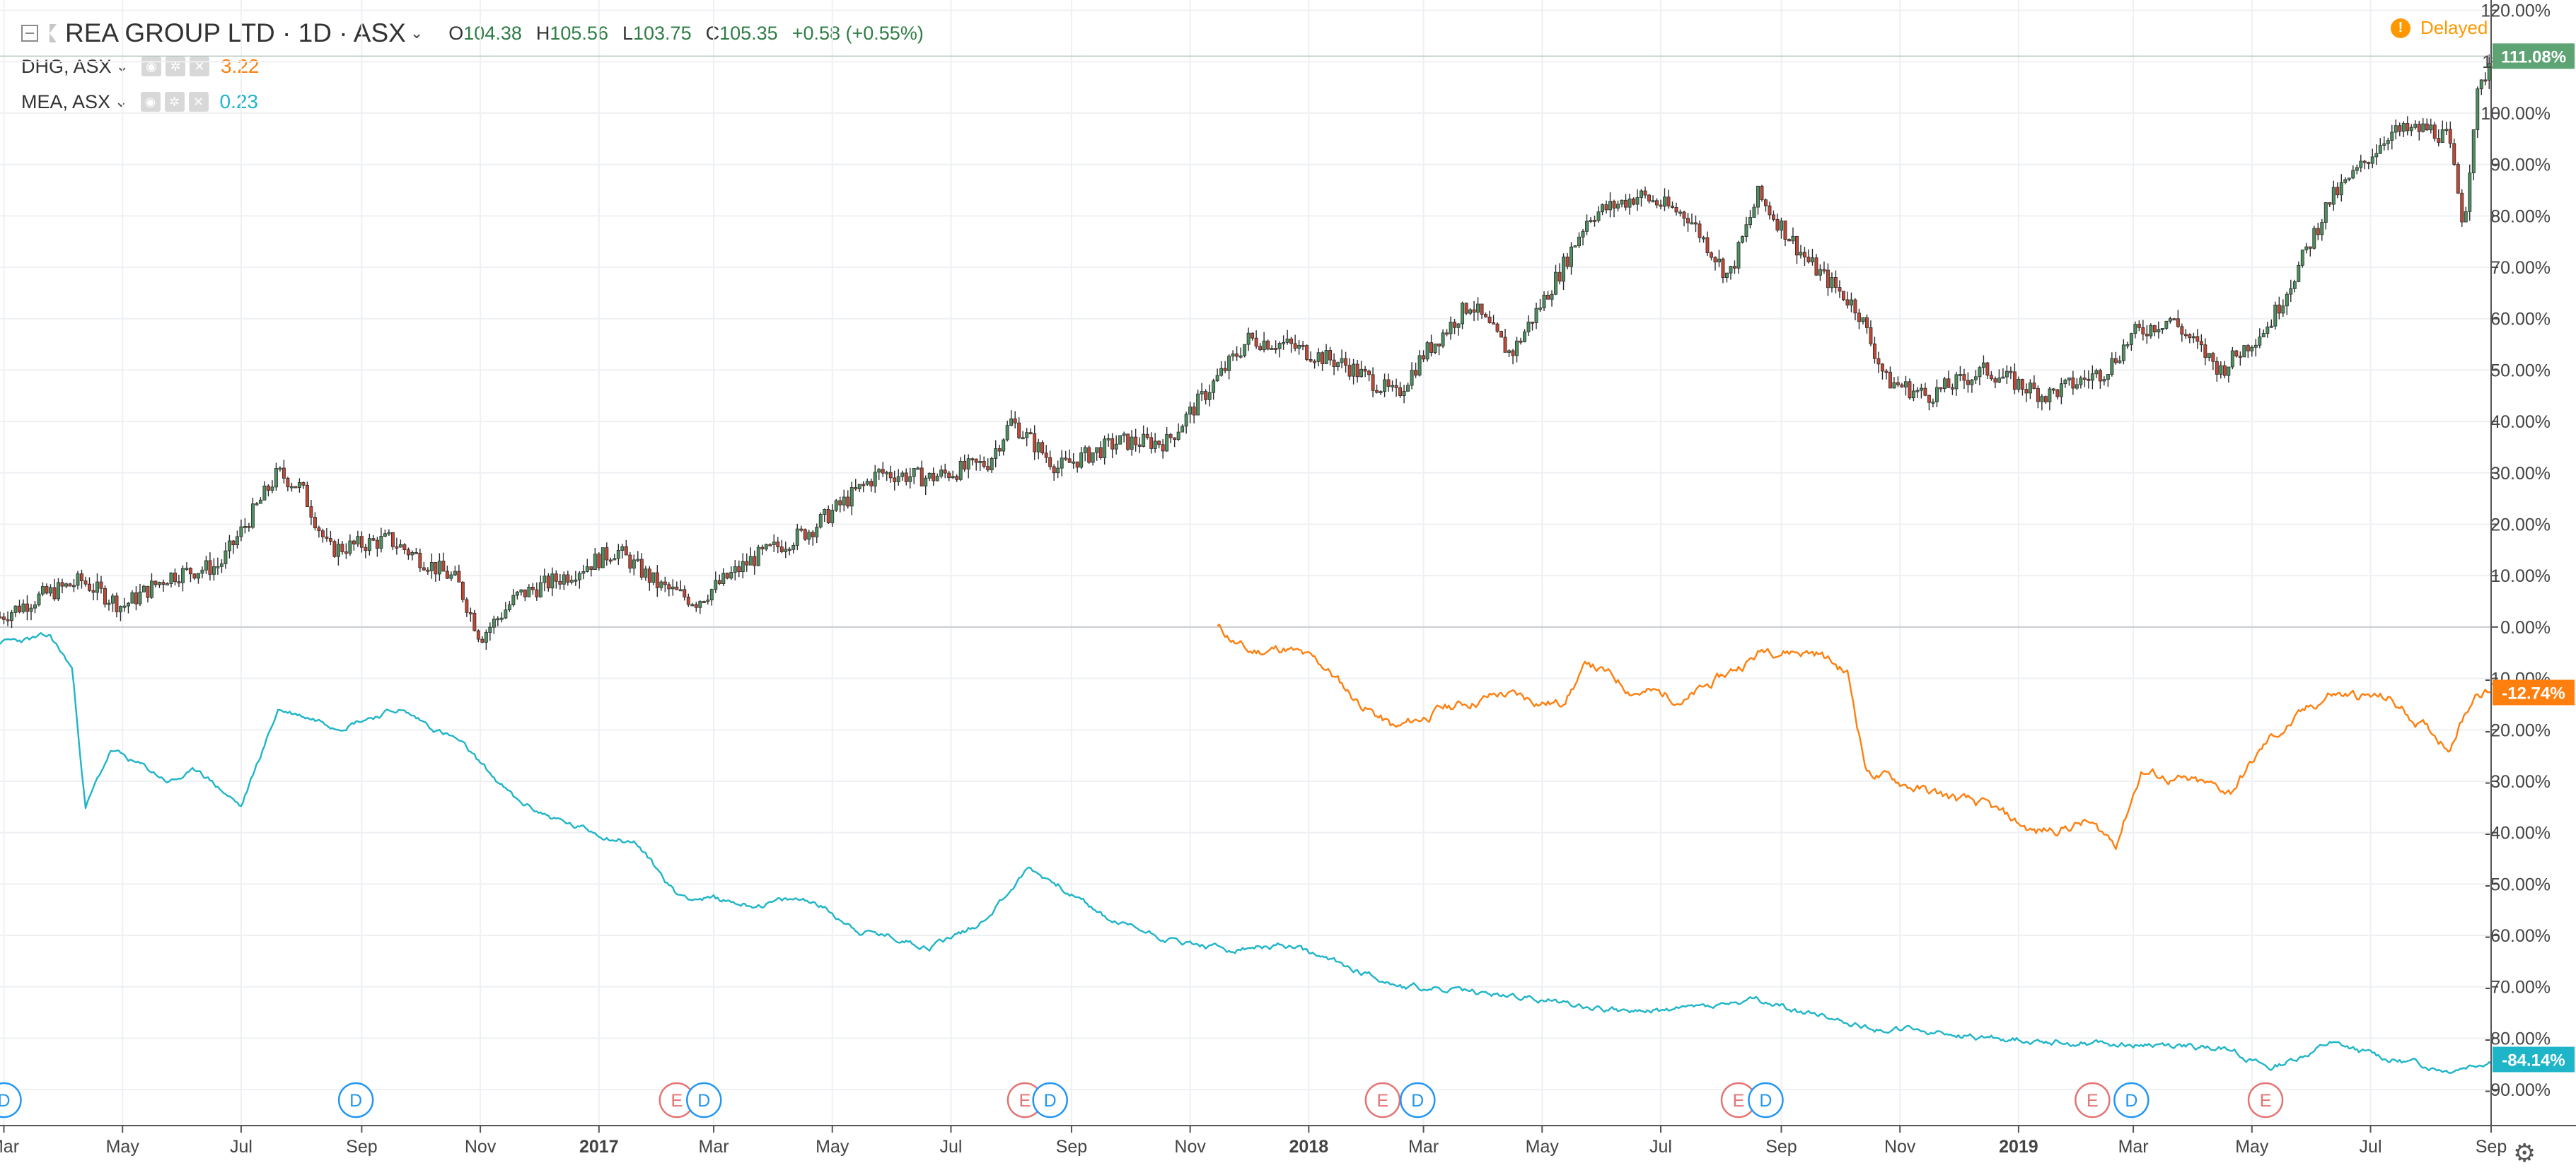  I want to click on y-tick-label: 30.00%, so click(2520, 474).